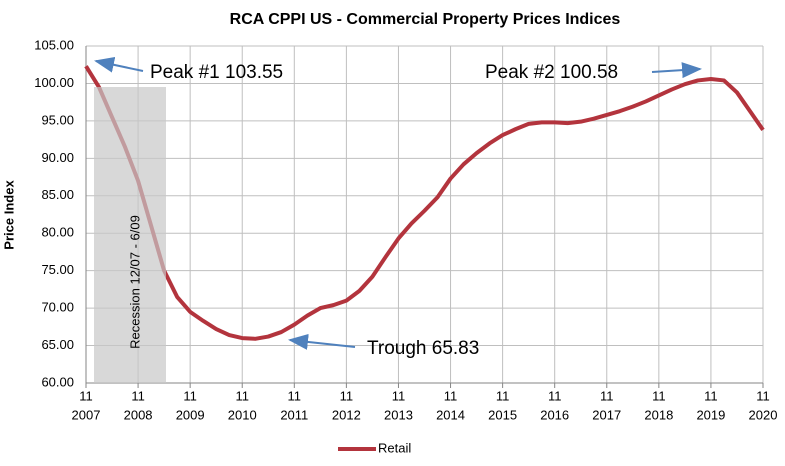  Describe the element at coordinates (57, 194) in the screenshot. I see `y-tick-label: 85.00` at that location.